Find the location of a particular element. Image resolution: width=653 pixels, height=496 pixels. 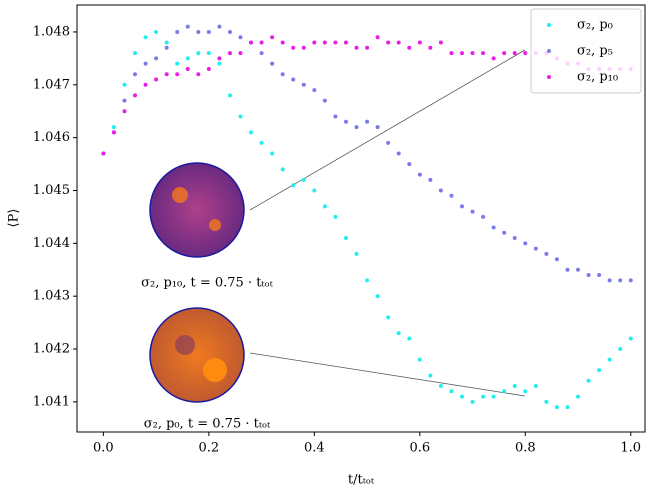

y-tick-label: 1.043 is located at coordinates (51, 296).